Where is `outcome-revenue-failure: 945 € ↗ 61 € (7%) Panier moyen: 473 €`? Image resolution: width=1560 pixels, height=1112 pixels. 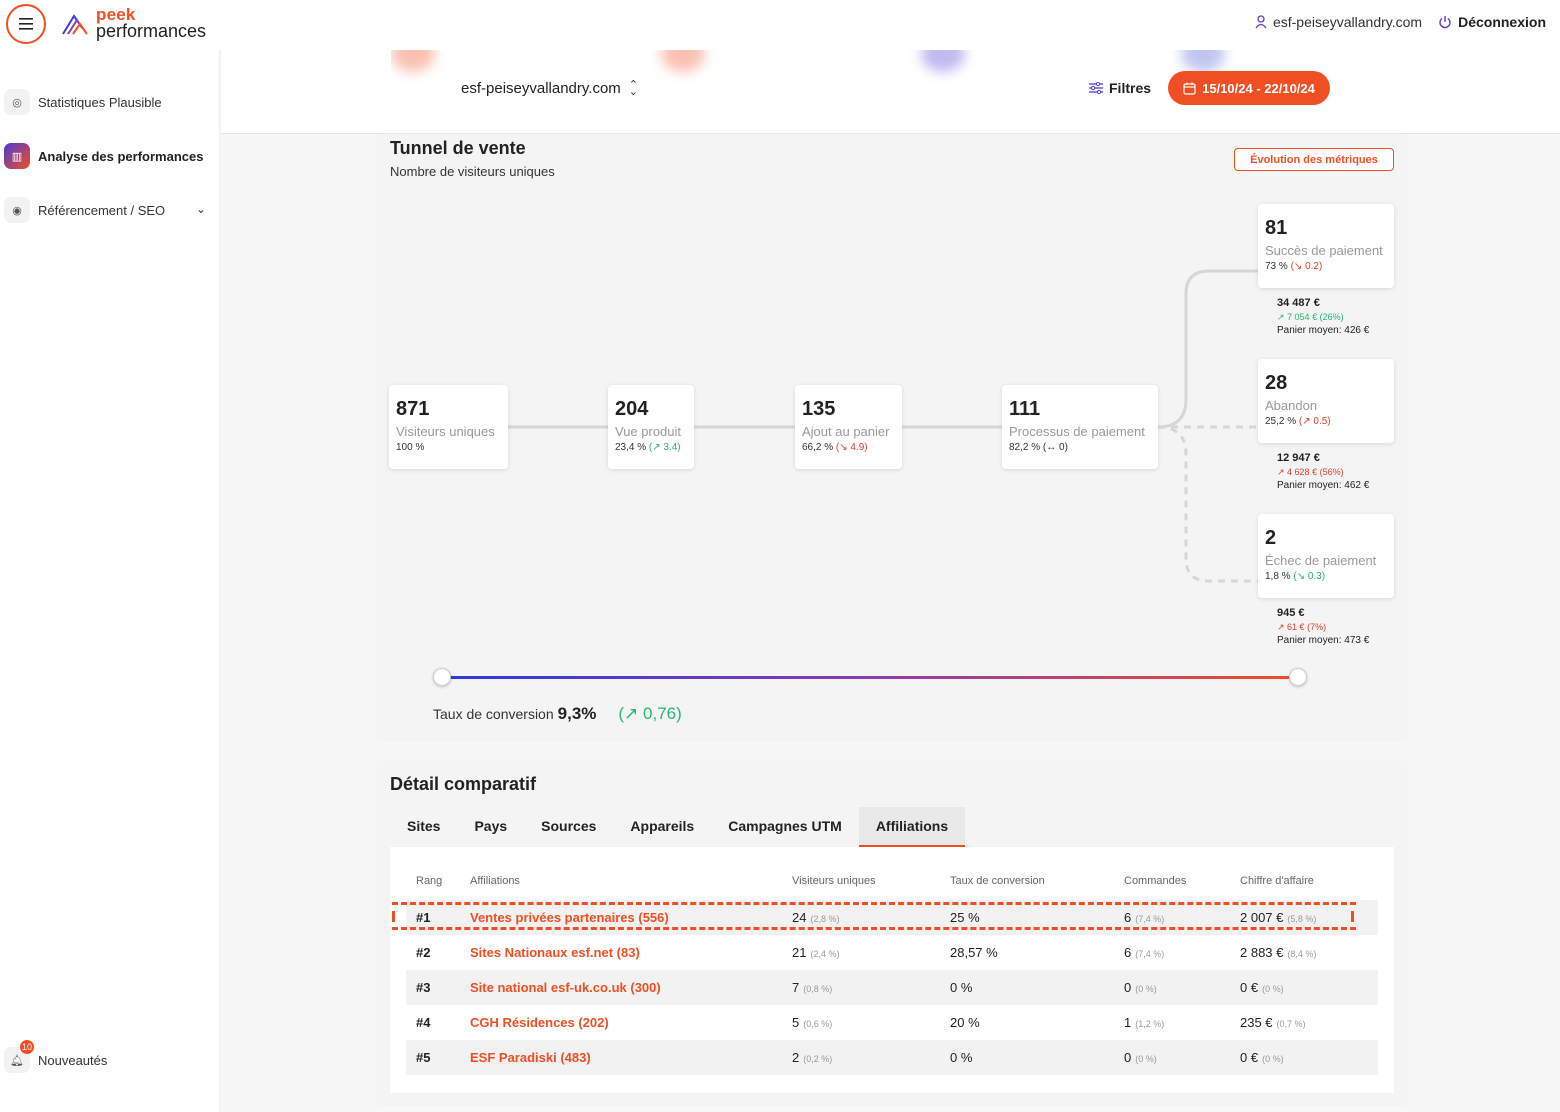
outcome-revenue-failure: 945 € ↗ 61 € (7%) Panier moyen: 473 € is located at coordinates (1323, 627).